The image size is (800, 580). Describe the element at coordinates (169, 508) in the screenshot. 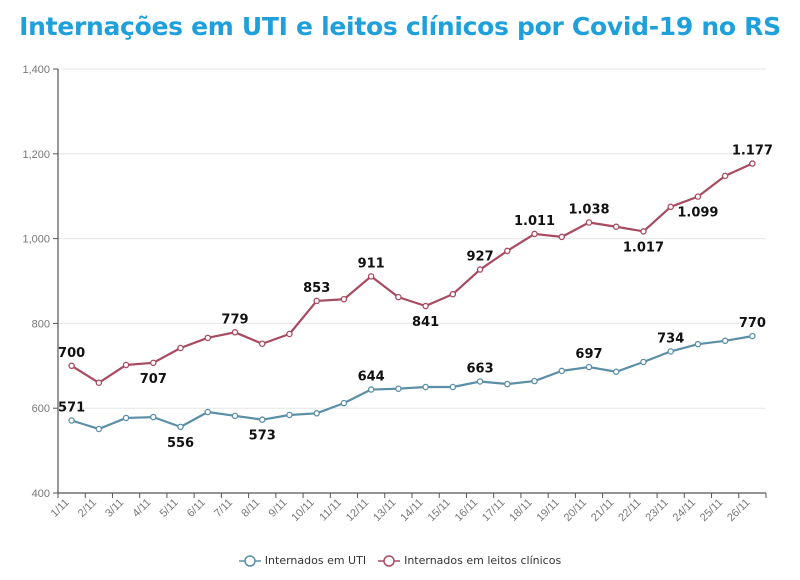

I see `x-tick-label: 5/11` at that location.